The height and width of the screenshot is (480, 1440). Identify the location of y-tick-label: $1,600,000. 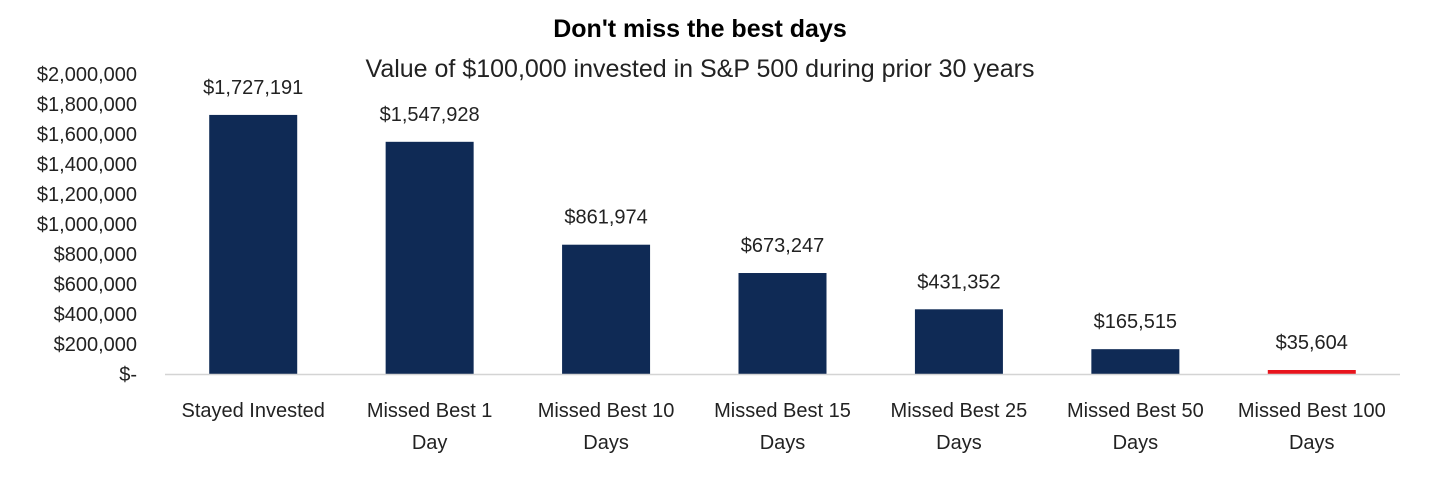
(87, 135).